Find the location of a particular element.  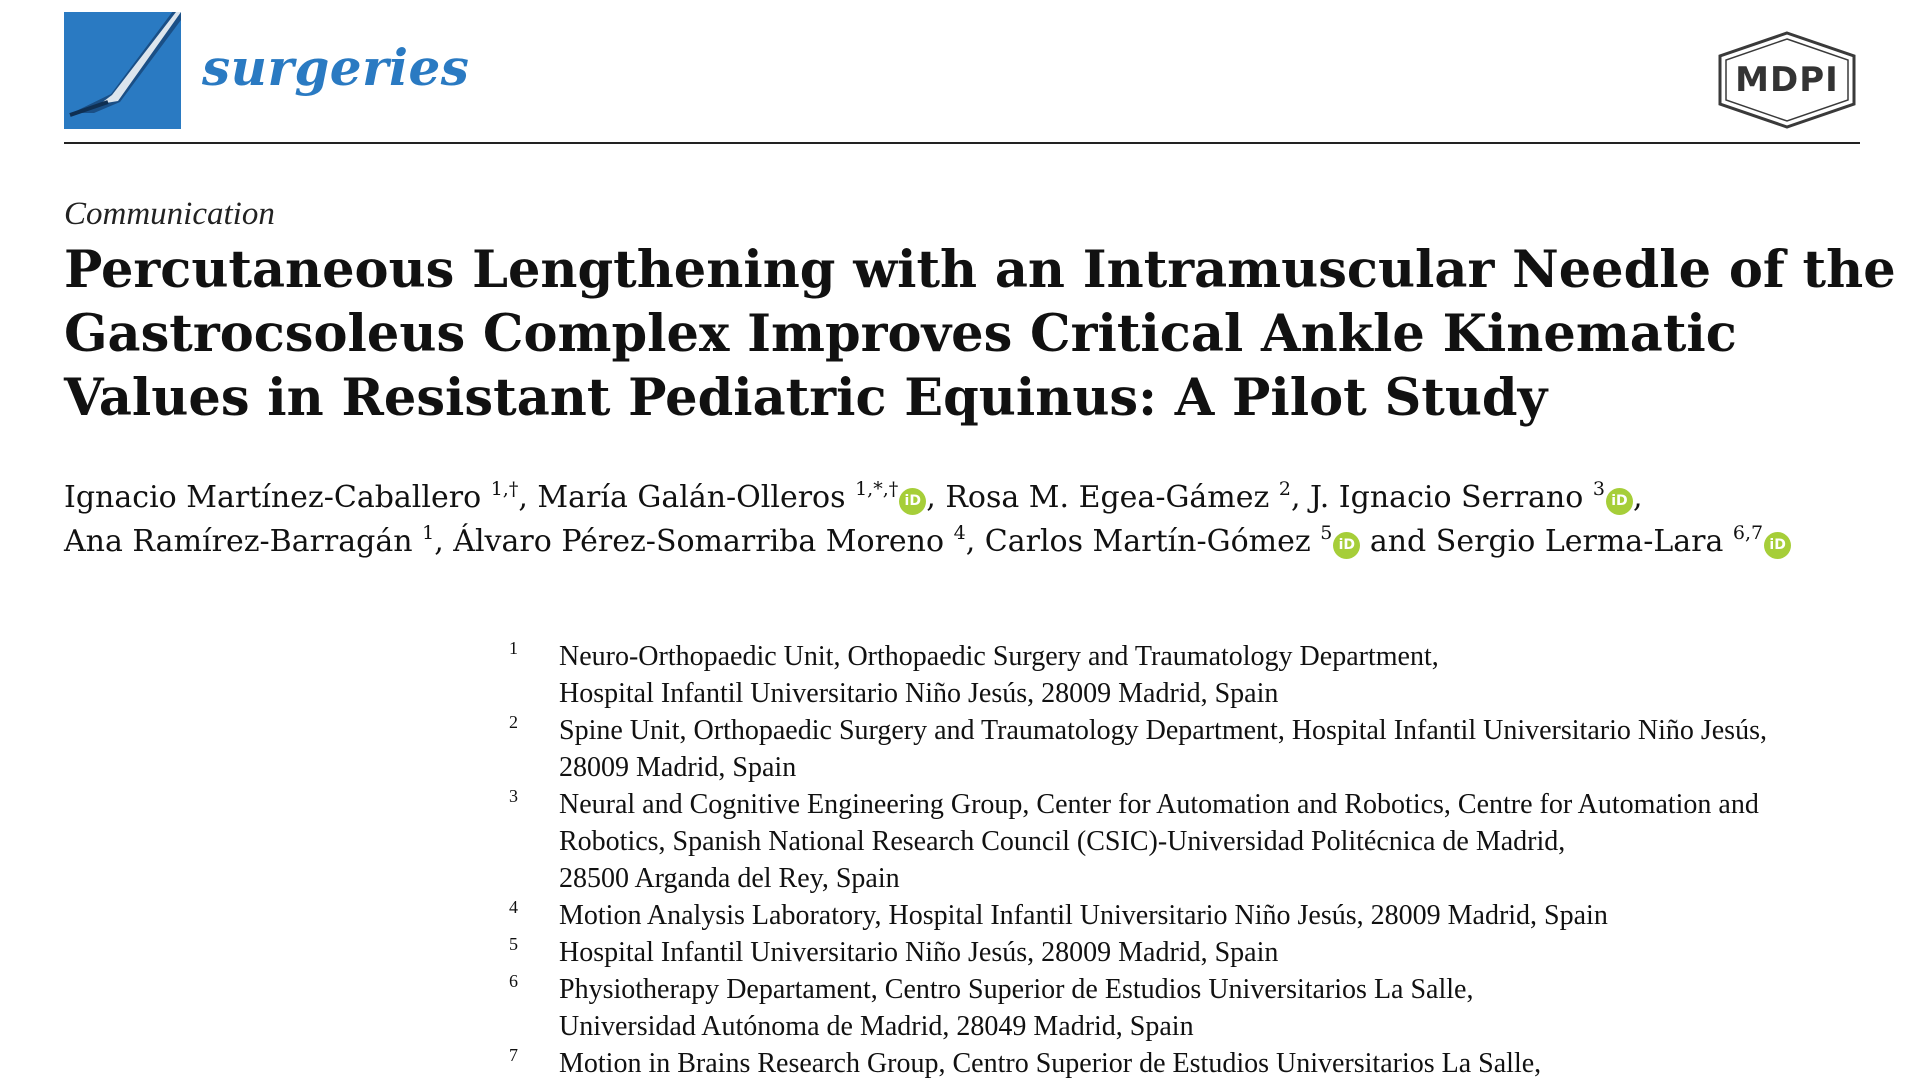

author-affiliation-marker: 1,† is located at coordinates (504, 489).